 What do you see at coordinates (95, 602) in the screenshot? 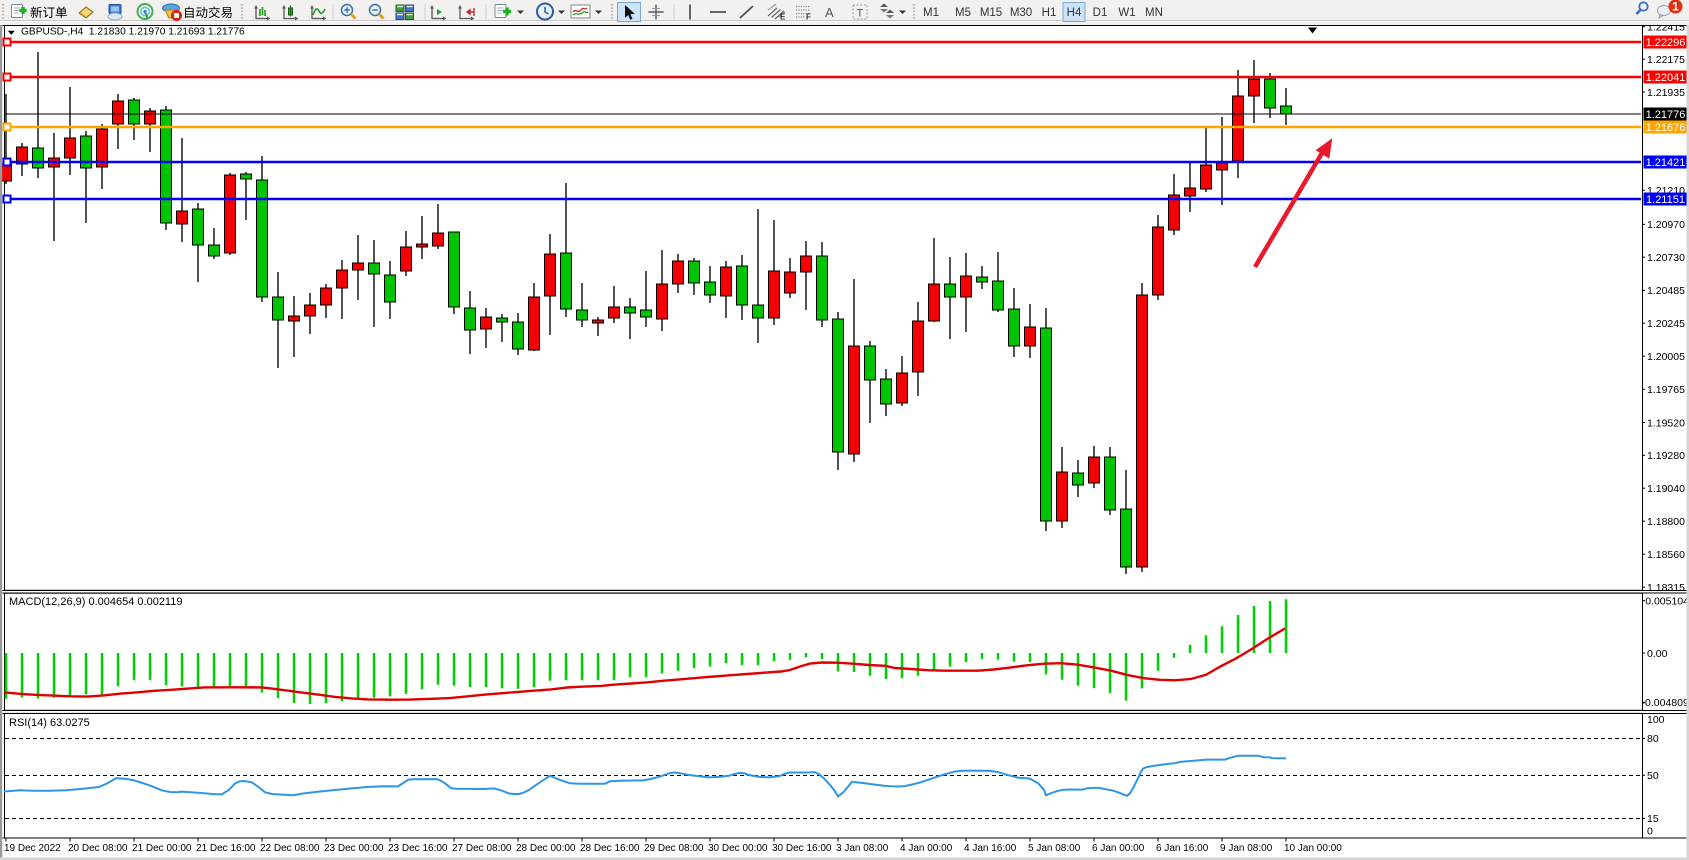
I see `svg-text:MACD(12,26,9) 0.004654 0.00211: MACD(12,26,9) 0.004654 0.002119` at bounding box center [95, 602].